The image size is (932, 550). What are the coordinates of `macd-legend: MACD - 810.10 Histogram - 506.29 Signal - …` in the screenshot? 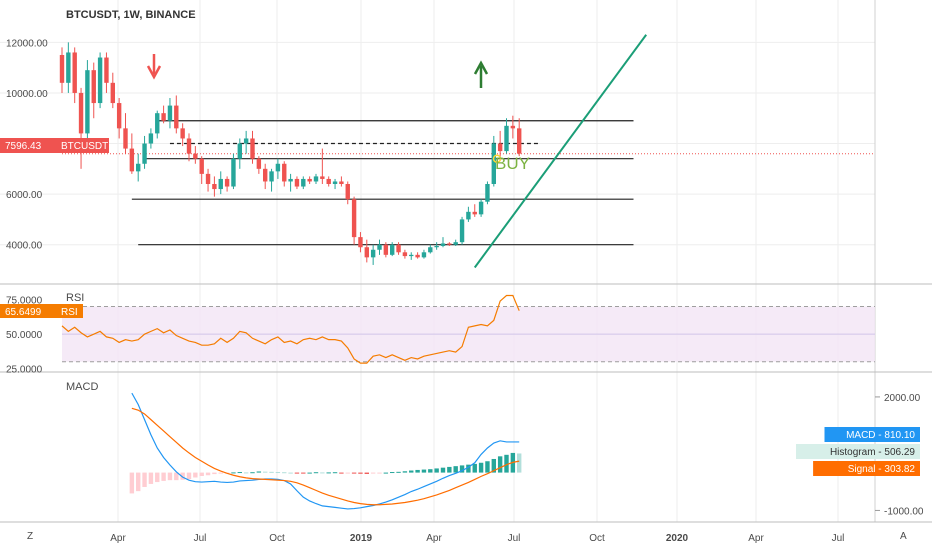 It's located at (858, 451).